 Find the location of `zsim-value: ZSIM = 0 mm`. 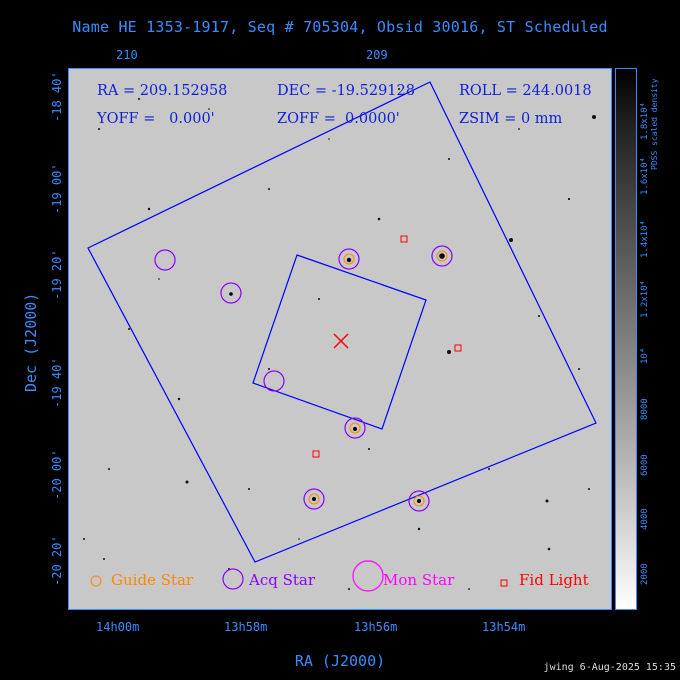

zsim-value: ZSIM = 0 mm is located at coordinates (511, 119).